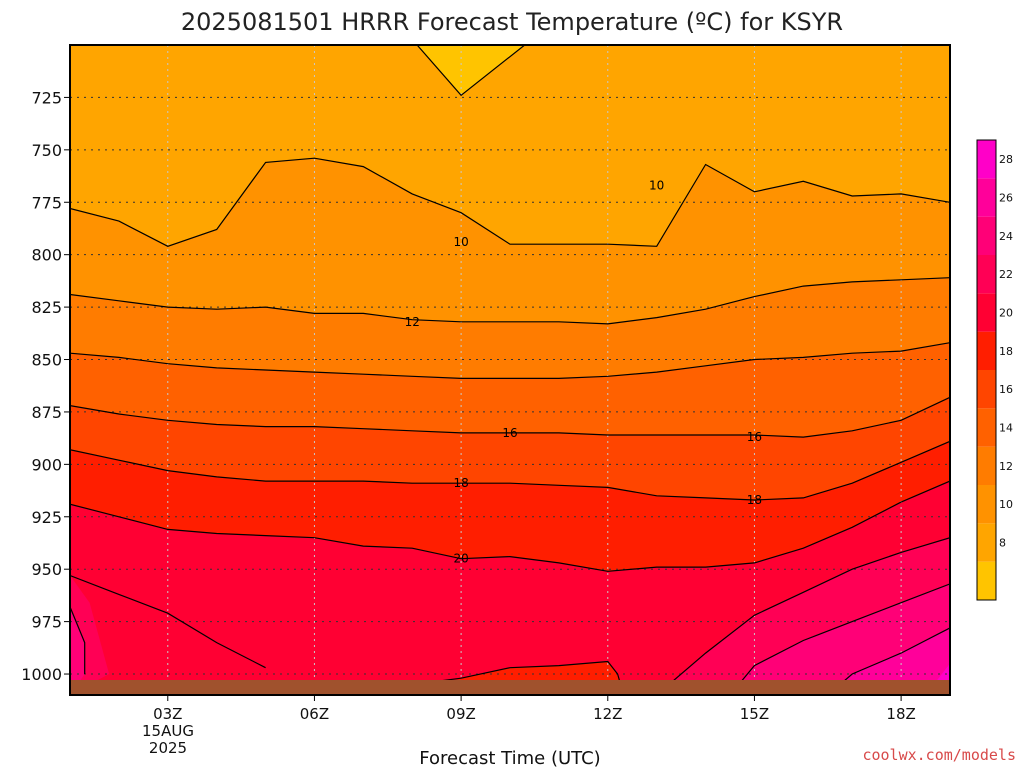 The image size is (1024, 768). Describe the element at coordinates (509, 758) in the screenshot. I see `x-axis-label: Forecast Time (UTC)` at that location.